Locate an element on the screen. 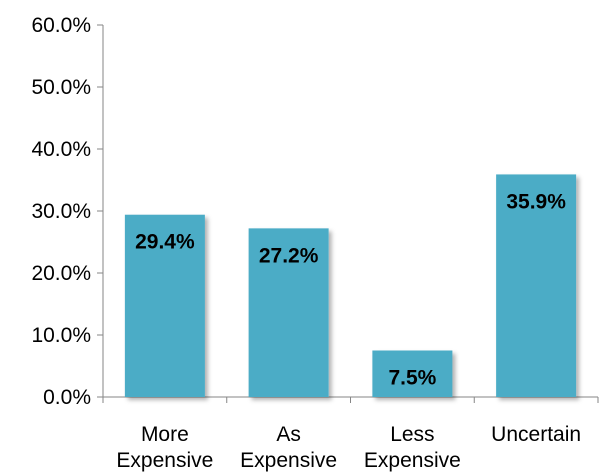 This screenshot has width=601, height=472. bar-data-label: 27.2% is located at coordinates (289, 255).